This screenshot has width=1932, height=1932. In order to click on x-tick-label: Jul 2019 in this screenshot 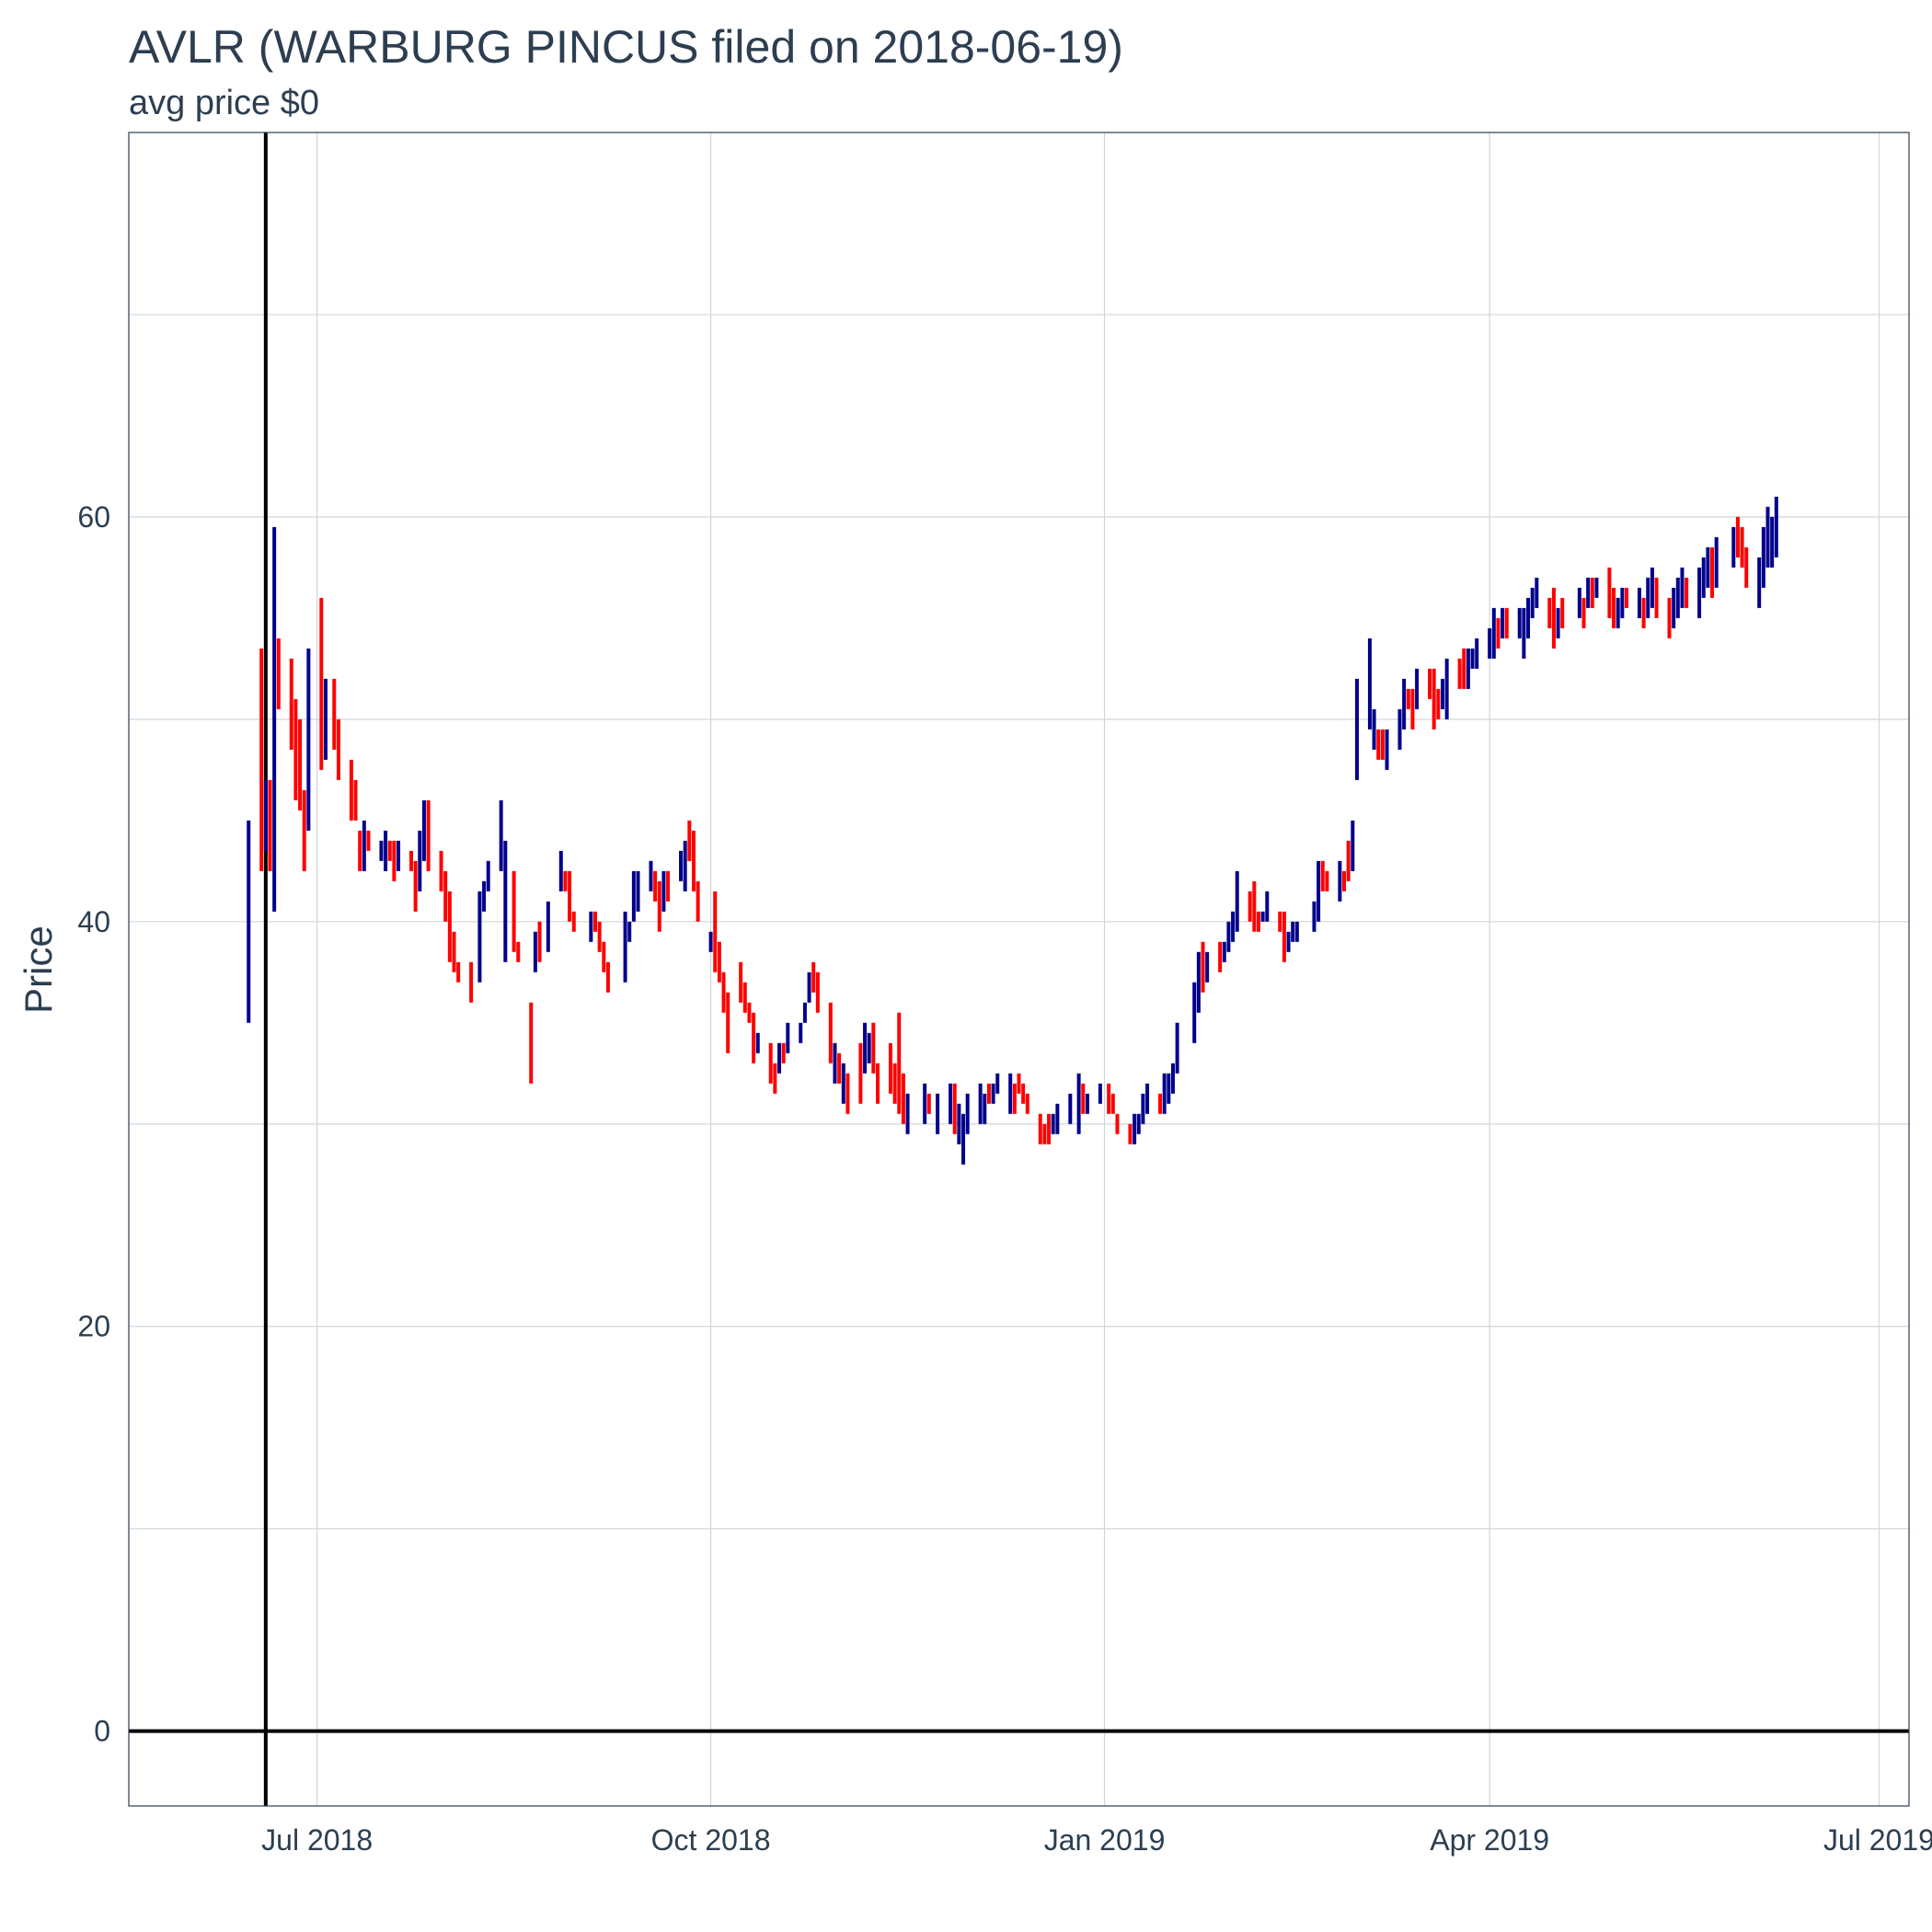, I will do `click(1877, 1840)`.